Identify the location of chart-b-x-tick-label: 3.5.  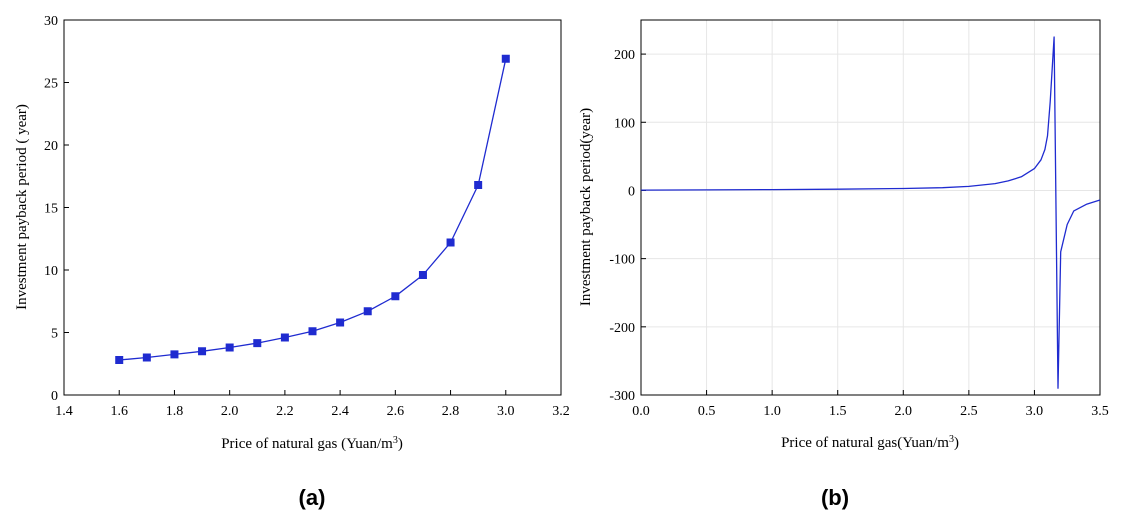
(1100, 411).